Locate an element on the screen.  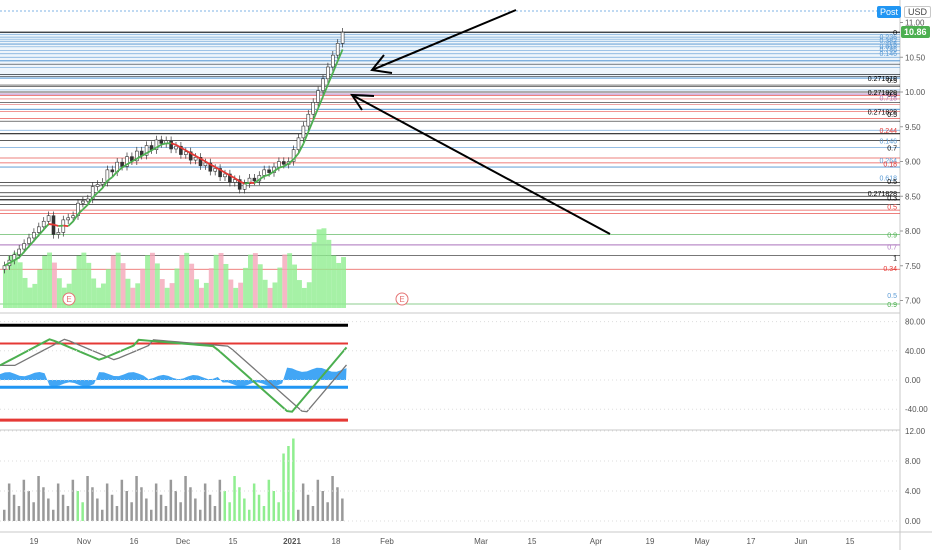
volume-histogram is located at coordinates (174, 268).